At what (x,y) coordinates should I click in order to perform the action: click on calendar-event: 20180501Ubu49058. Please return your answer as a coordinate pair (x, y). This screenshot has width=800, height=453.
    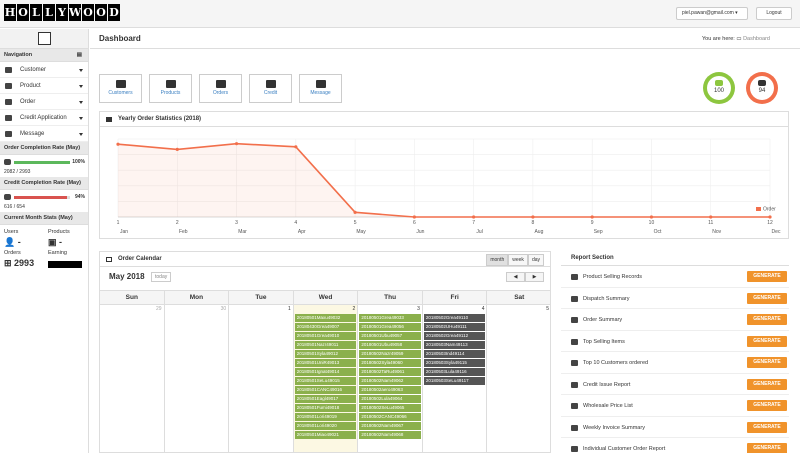
    Looking at the image, I should click on (390, 345).